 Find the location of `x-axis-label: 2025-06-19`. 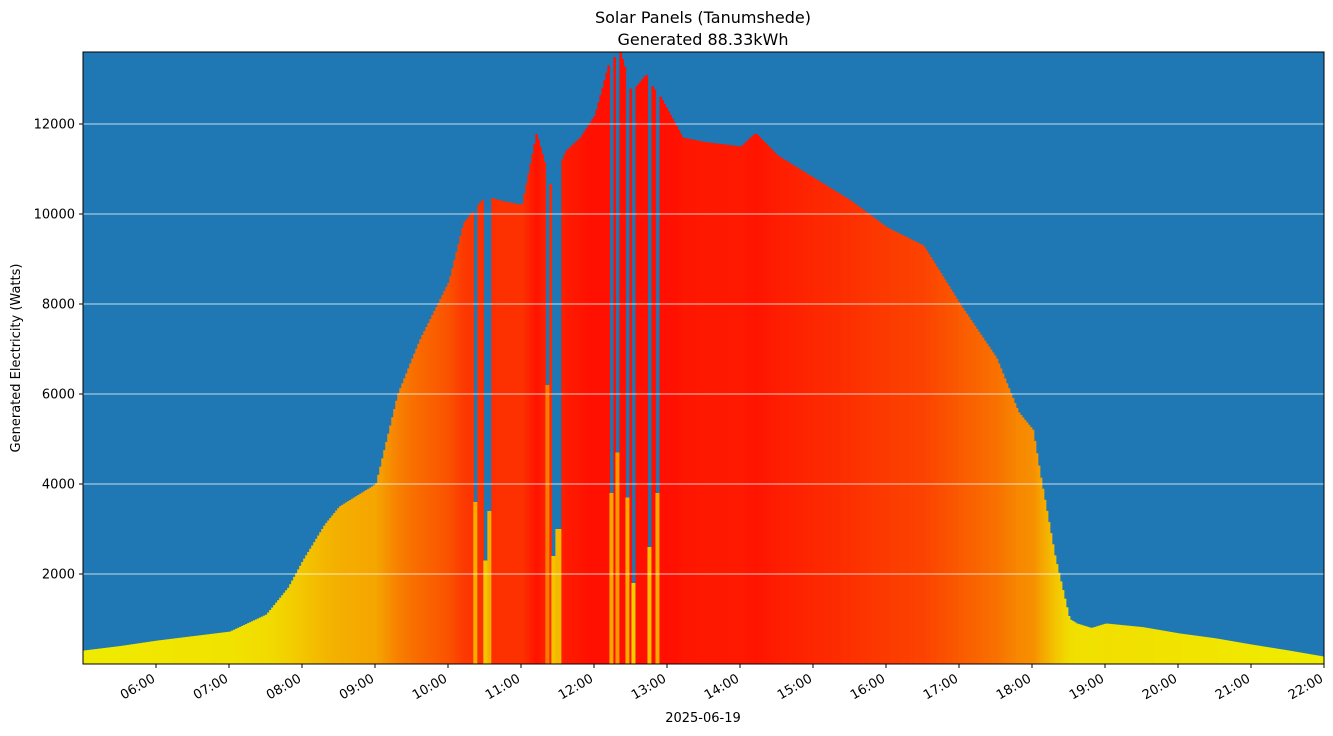

x-axis-label: 2025-06-19 is located at coordinates (703, 718).